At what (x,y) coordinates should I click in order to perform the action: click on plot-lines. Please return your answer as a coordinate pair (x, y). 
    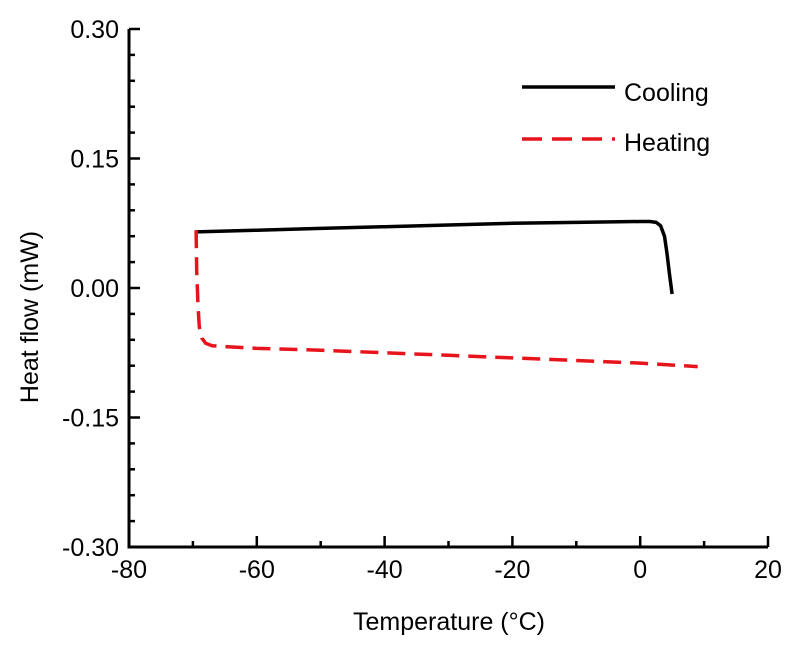
    Looking at the image, I should click on (446, 294).